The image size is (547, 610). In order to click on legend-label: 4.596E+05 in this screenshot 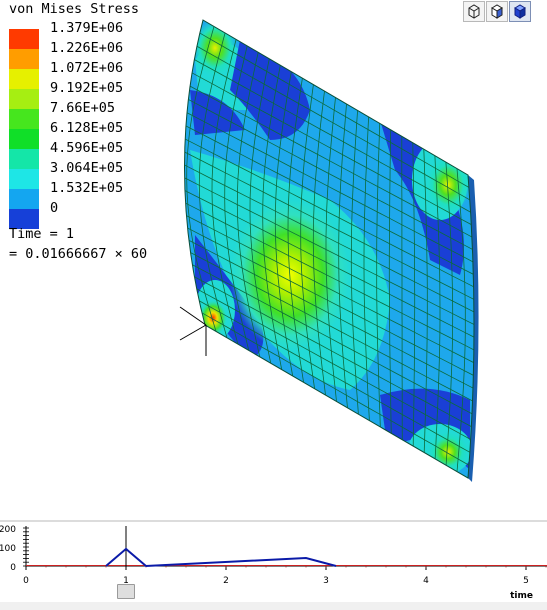, I will do `click(87, 148)`.